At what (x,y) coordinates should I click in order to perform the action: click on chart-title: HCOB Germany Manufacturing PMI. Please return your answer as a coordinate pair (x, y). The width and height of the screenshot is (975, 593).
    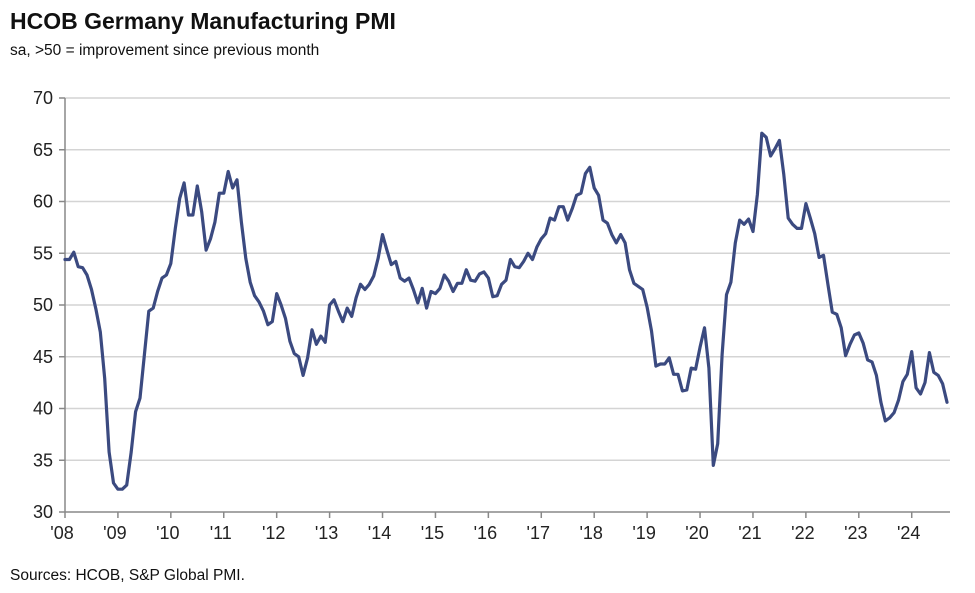
    Looking at the image, I should click on (203, 21).